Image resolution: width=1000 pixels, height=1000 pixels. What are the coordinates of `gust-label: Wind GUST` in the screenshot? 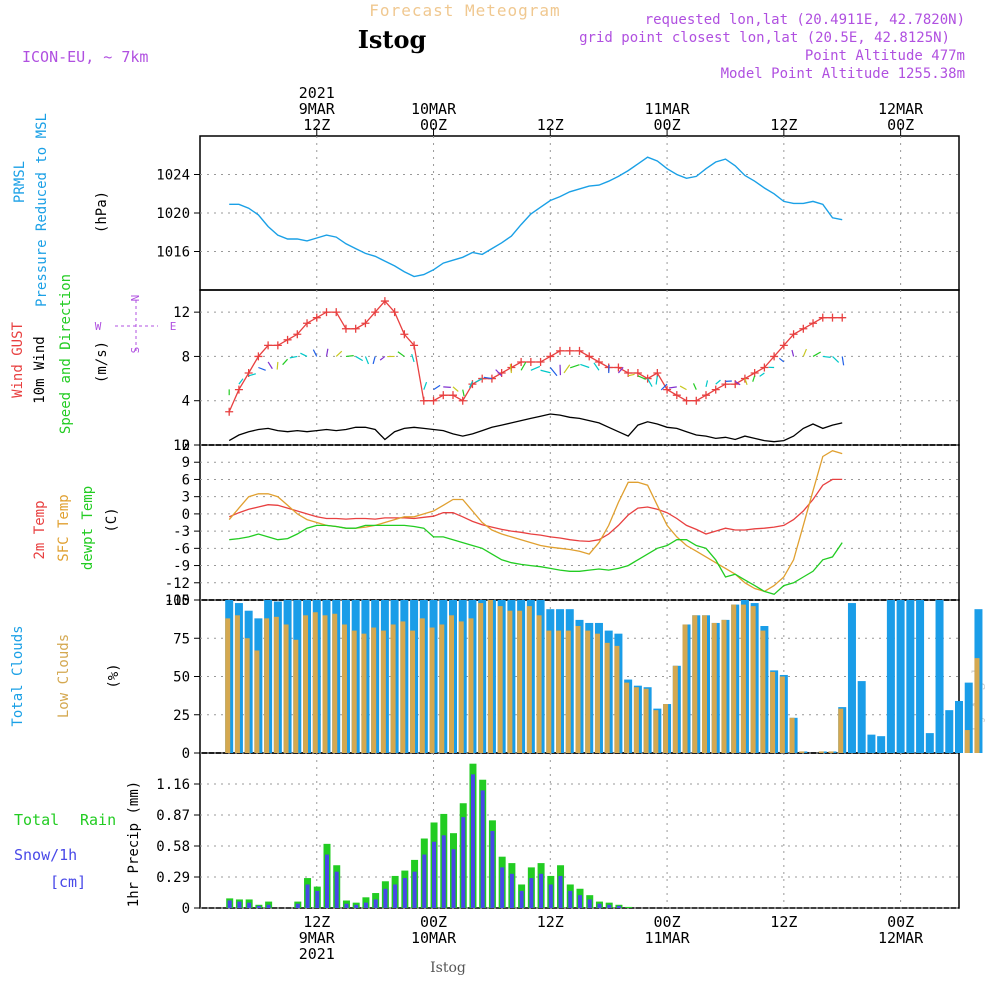 It's located at (18, 360).